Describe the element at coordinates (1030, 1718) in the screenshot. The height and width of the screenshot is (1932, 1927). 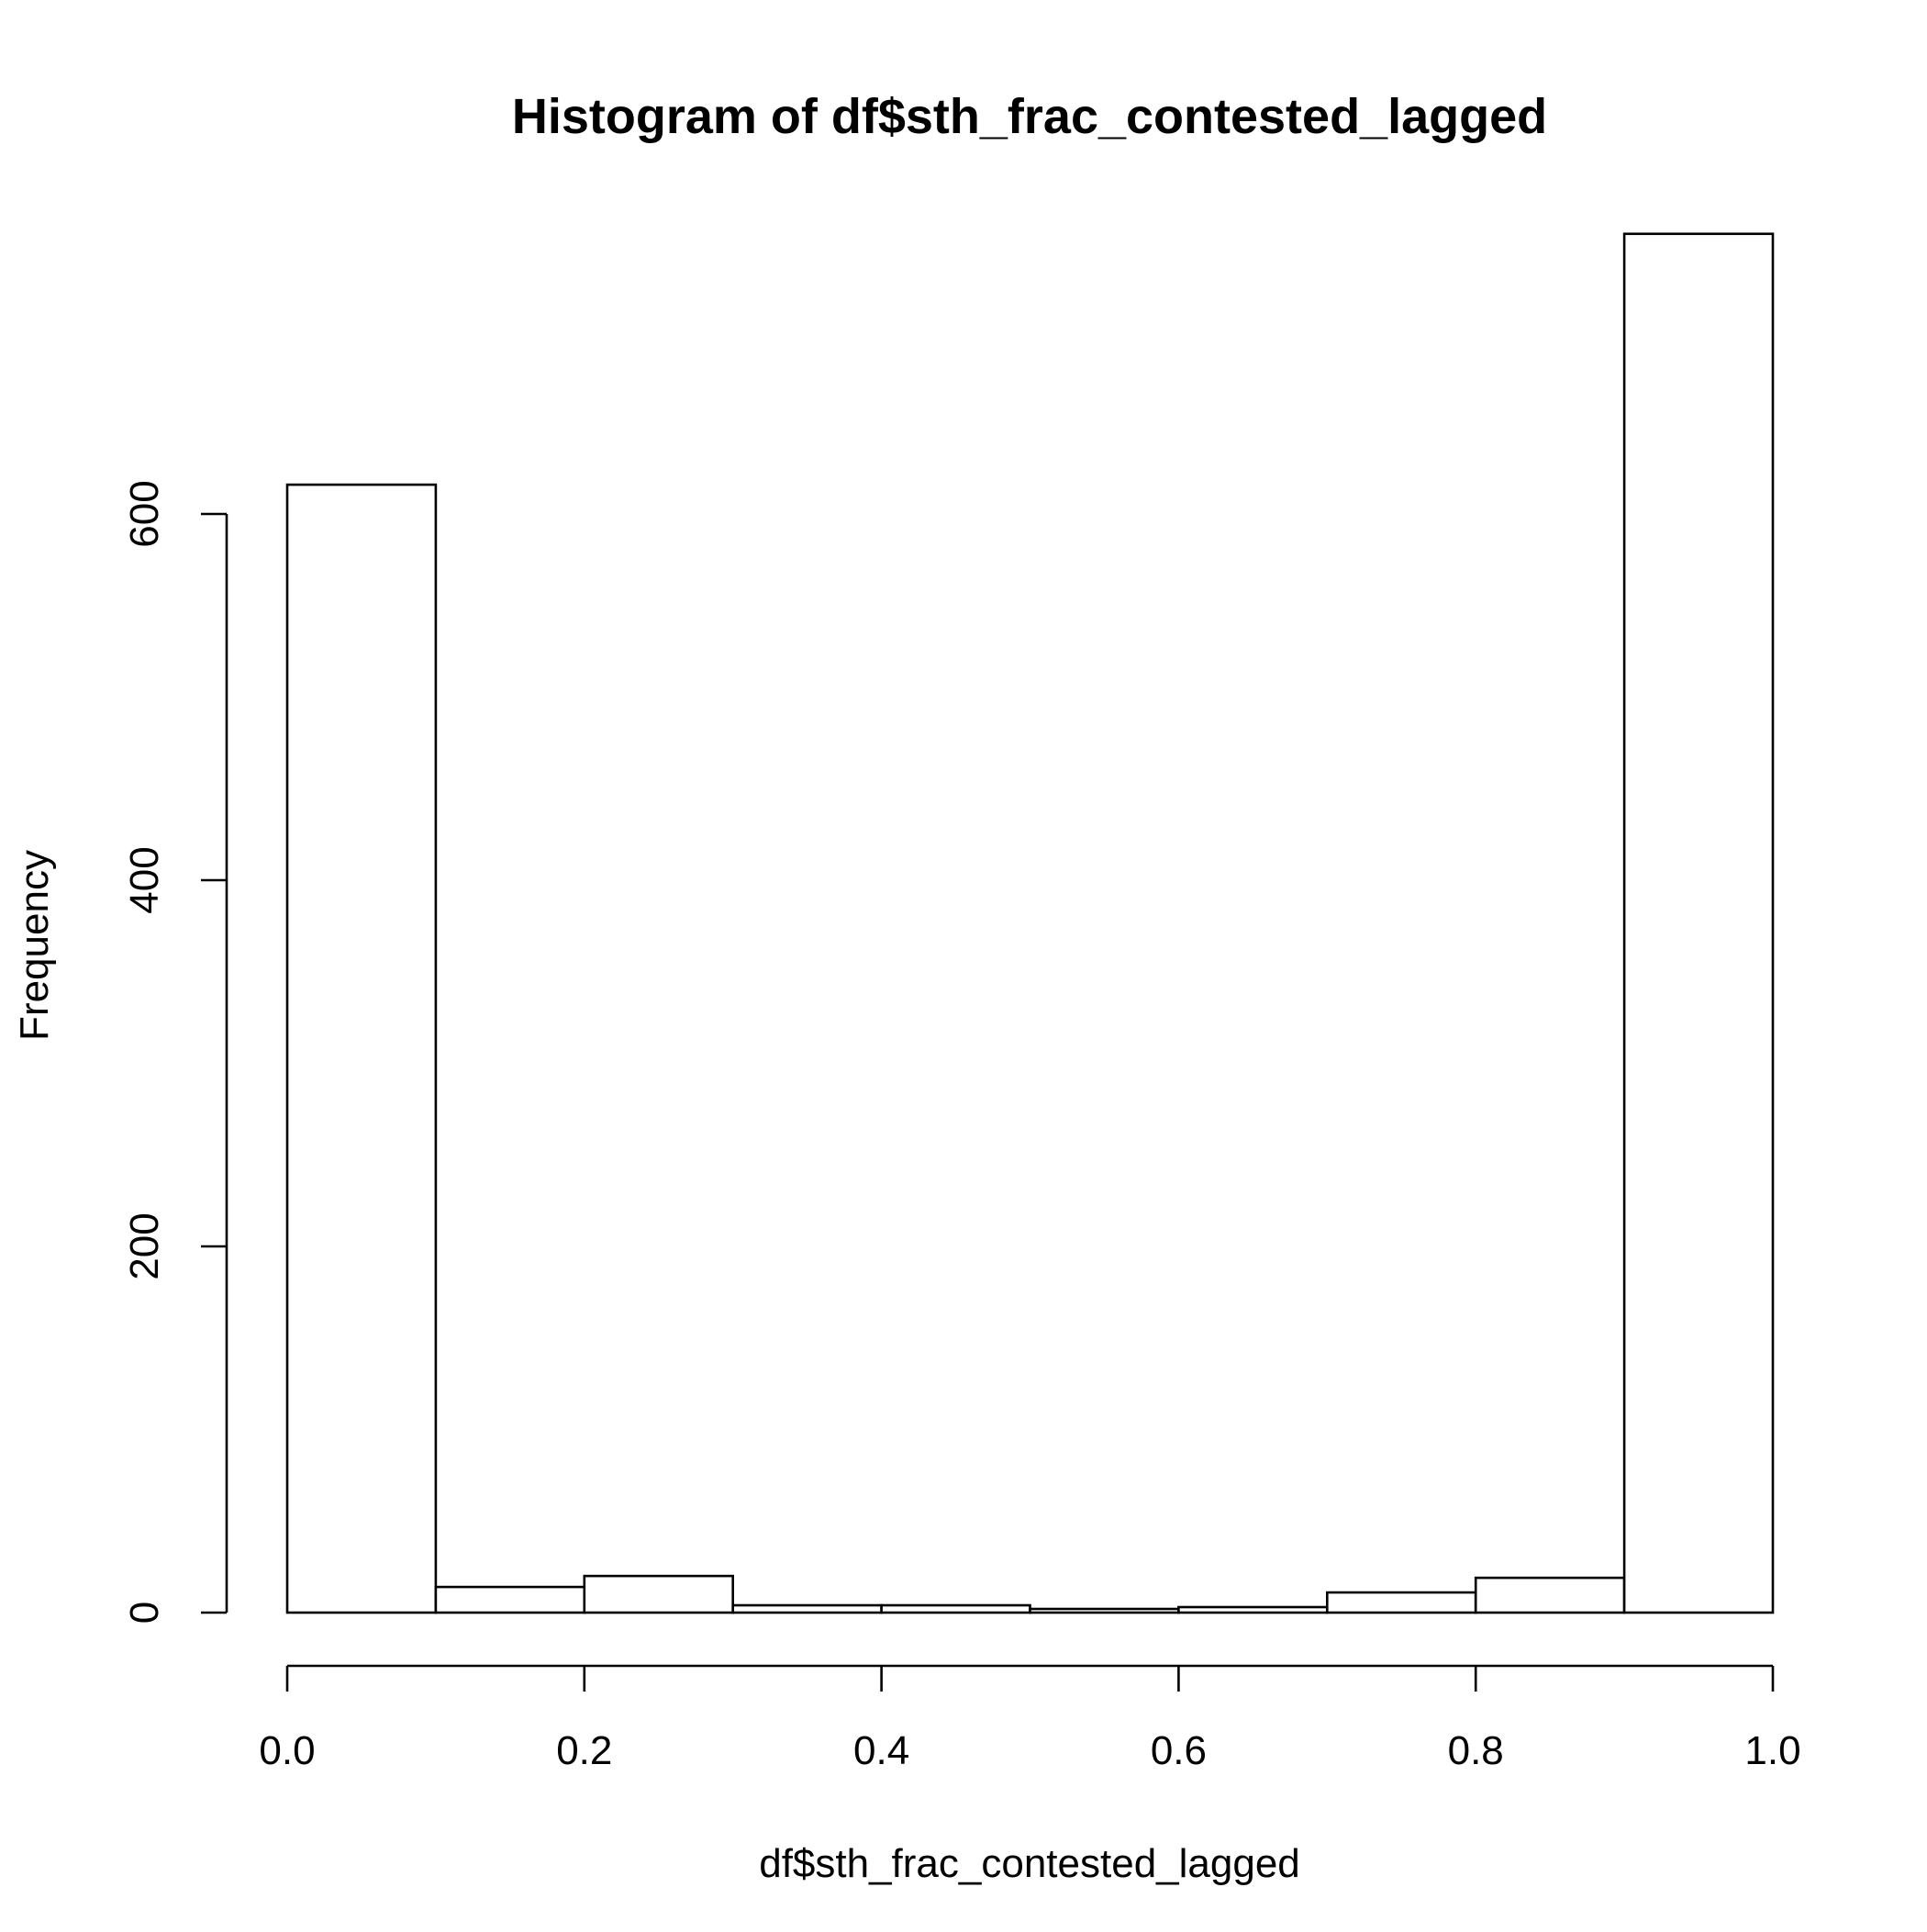
I see `x-axis: 0.0 0.2 0.4 0.6 0.8 1.0` at that location.